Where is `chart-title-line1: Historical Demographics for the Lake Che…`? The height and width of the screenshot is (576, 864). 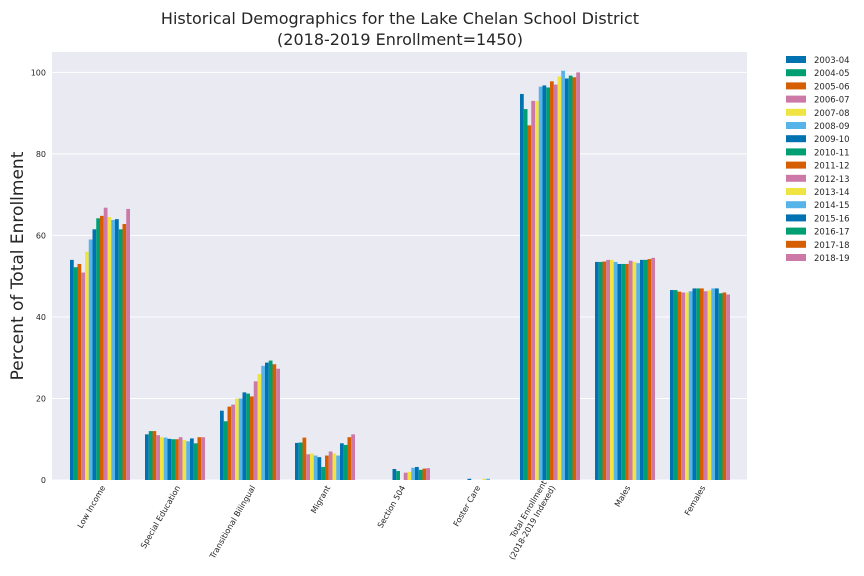
chart-title-line1: Historical Demographics for the Lake Che… is located at coordinates (400, 18).